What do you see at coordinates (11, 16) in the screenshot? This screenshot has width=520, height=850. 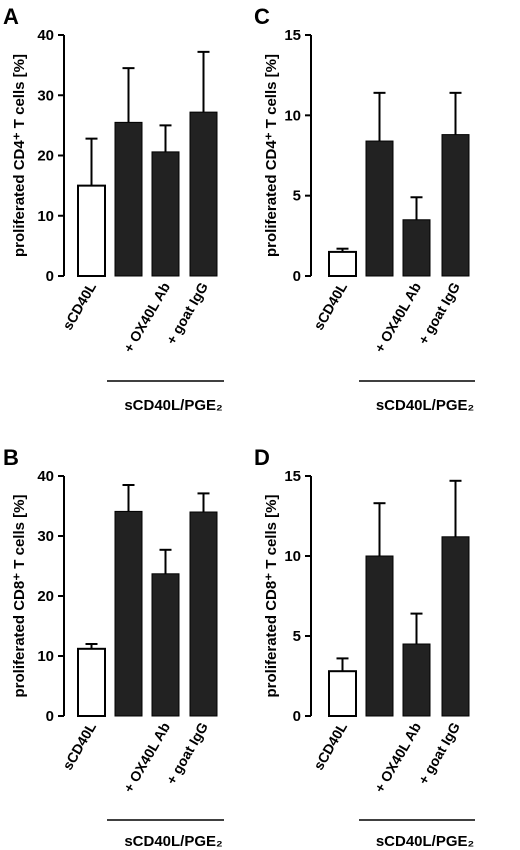 I see `panel-letter: A` at bounding box center [11, 16].